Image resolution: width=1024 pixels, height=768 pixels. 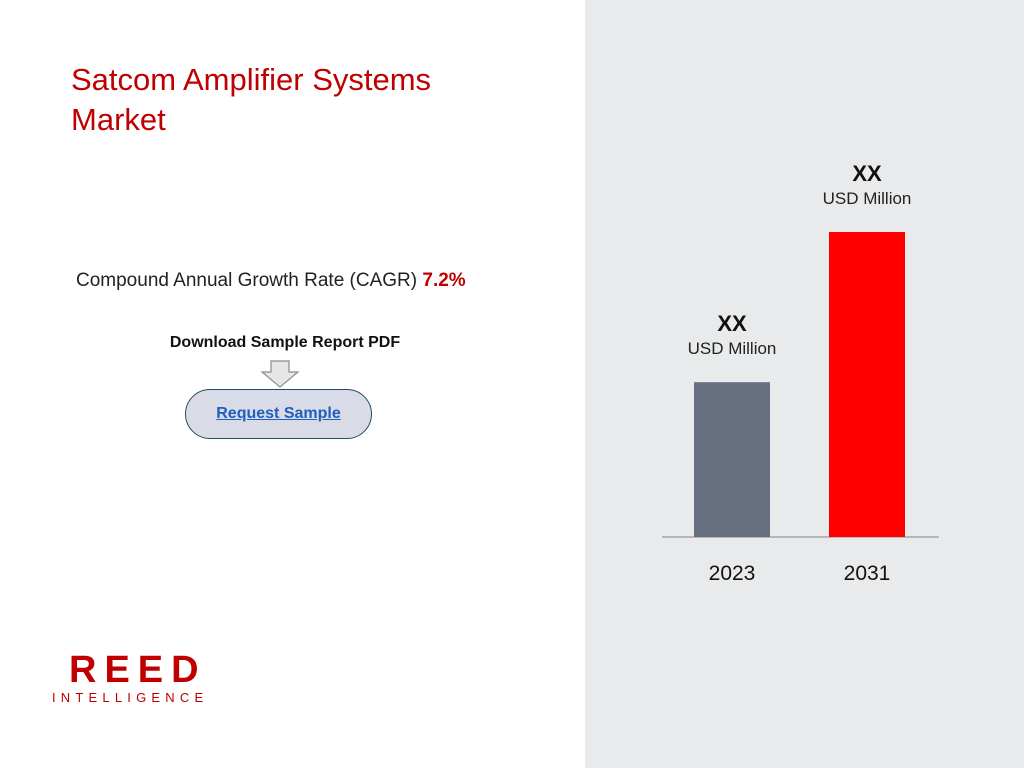 What do you see at coordinates (867, 573) in the screenshot?
I see `x-tick-label: 2031` at bounding box center [867, 573].